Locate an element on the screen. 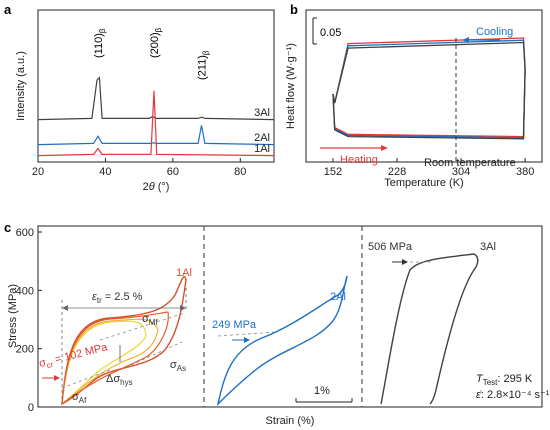 Image resolution: width=550 pixels, height=430 pixels. c-ytick-label: 400 is located at coordinates (25, 291).